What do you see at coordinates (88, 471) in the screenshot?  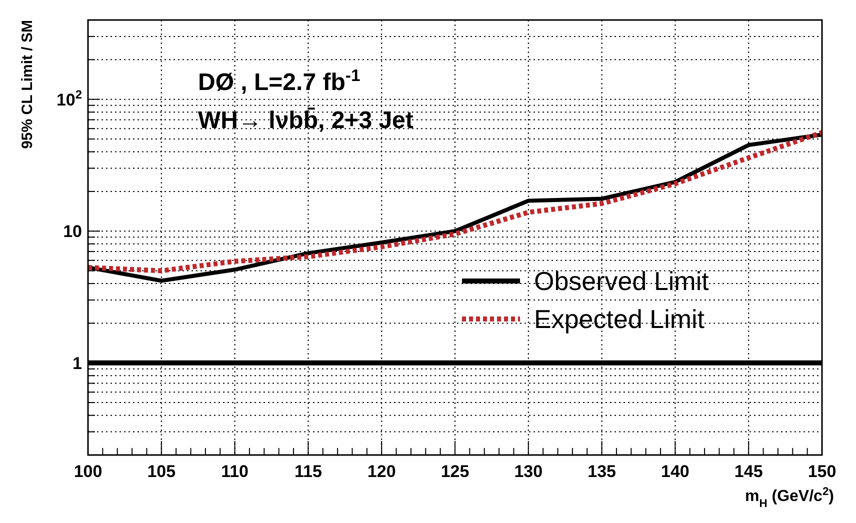 I see `x-tick-label: 100` at bounding box center [88, 471].